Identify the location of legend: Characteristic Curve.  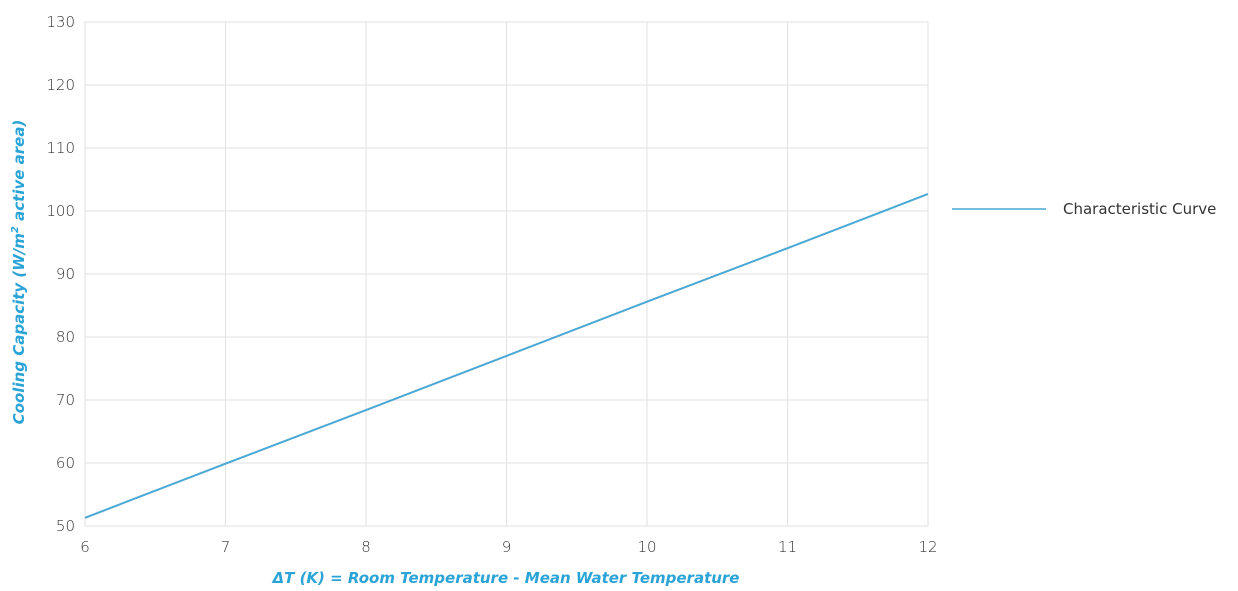
(1084, 209).